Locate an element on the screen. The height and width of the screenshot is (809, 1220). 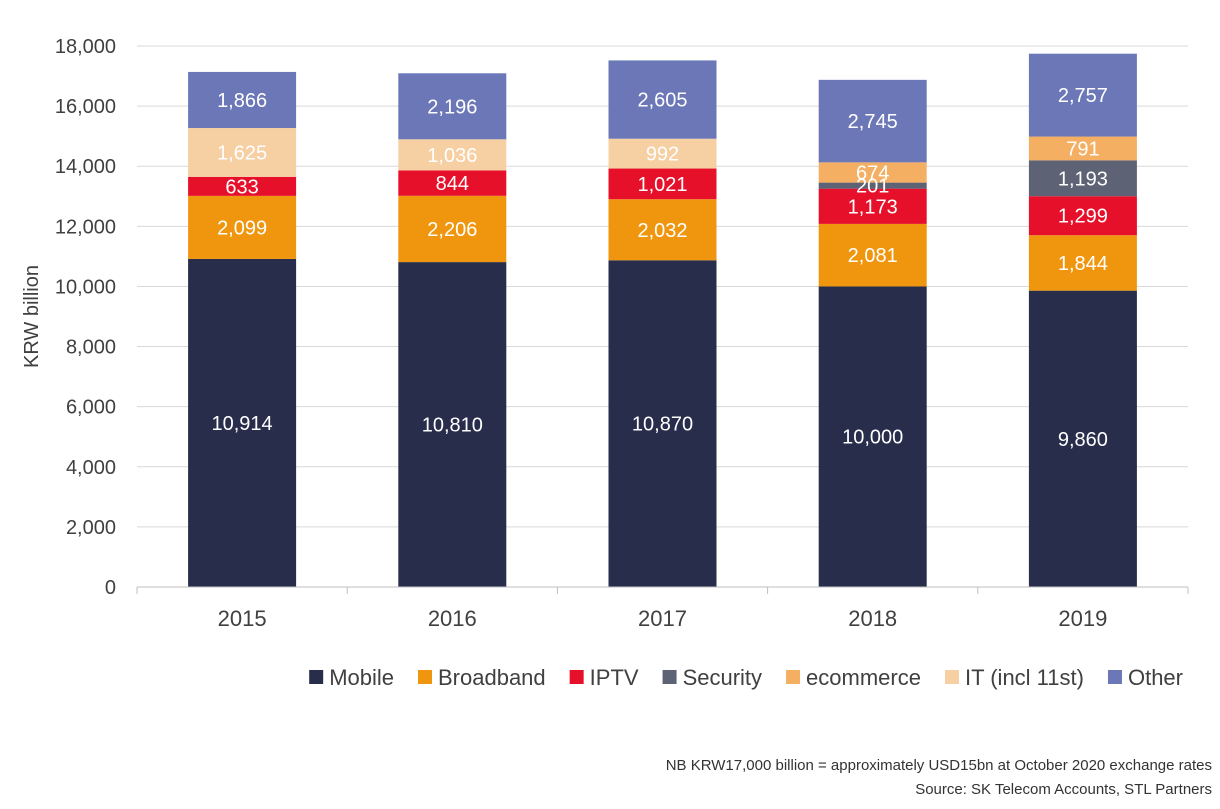
data-label: 2,081 is located at coordinates (873, 256).